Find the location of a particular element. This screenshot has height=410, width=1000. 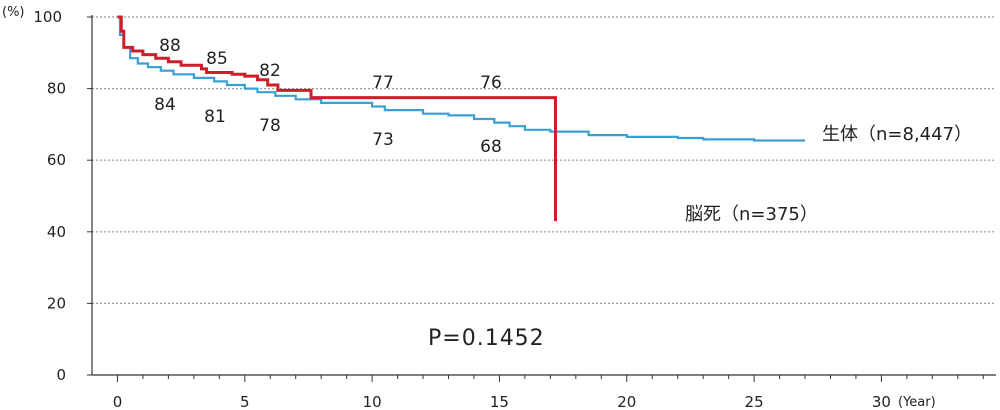

y-unit-label: (%) is located at coordinates (13, 12).